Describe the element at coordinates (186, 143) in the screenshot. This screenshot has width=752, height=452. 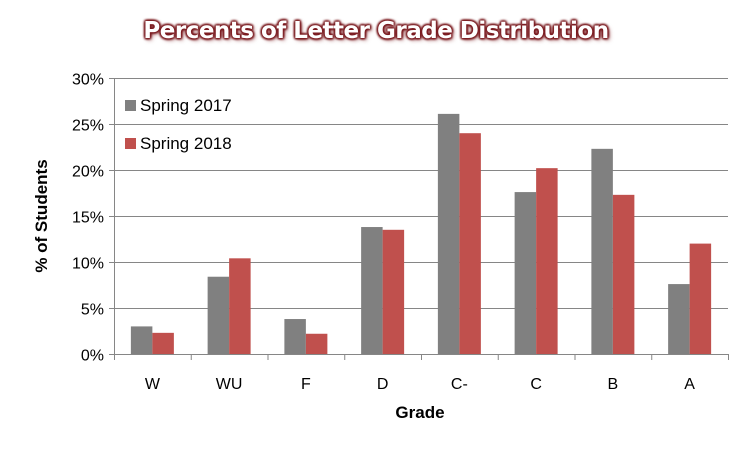
I see `legend-label: Spring 2018` at that location.